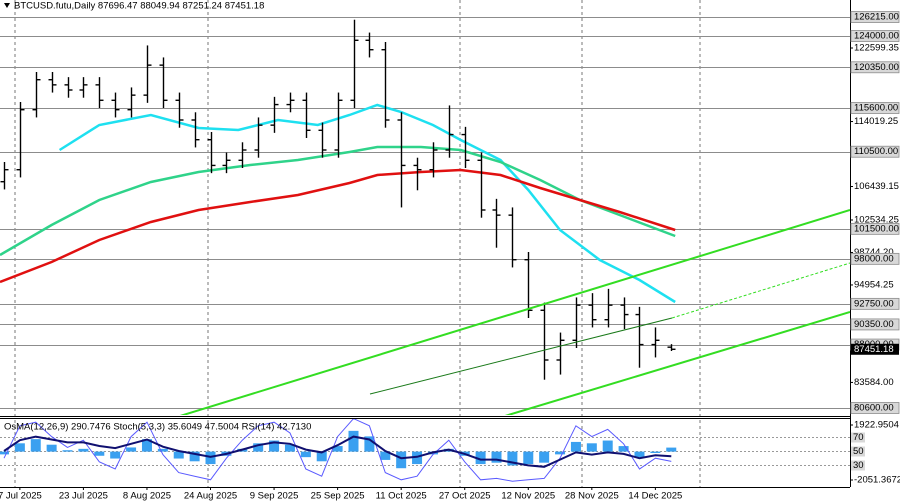  I want to click on y2-tick-label: 70, so click(858, 437).